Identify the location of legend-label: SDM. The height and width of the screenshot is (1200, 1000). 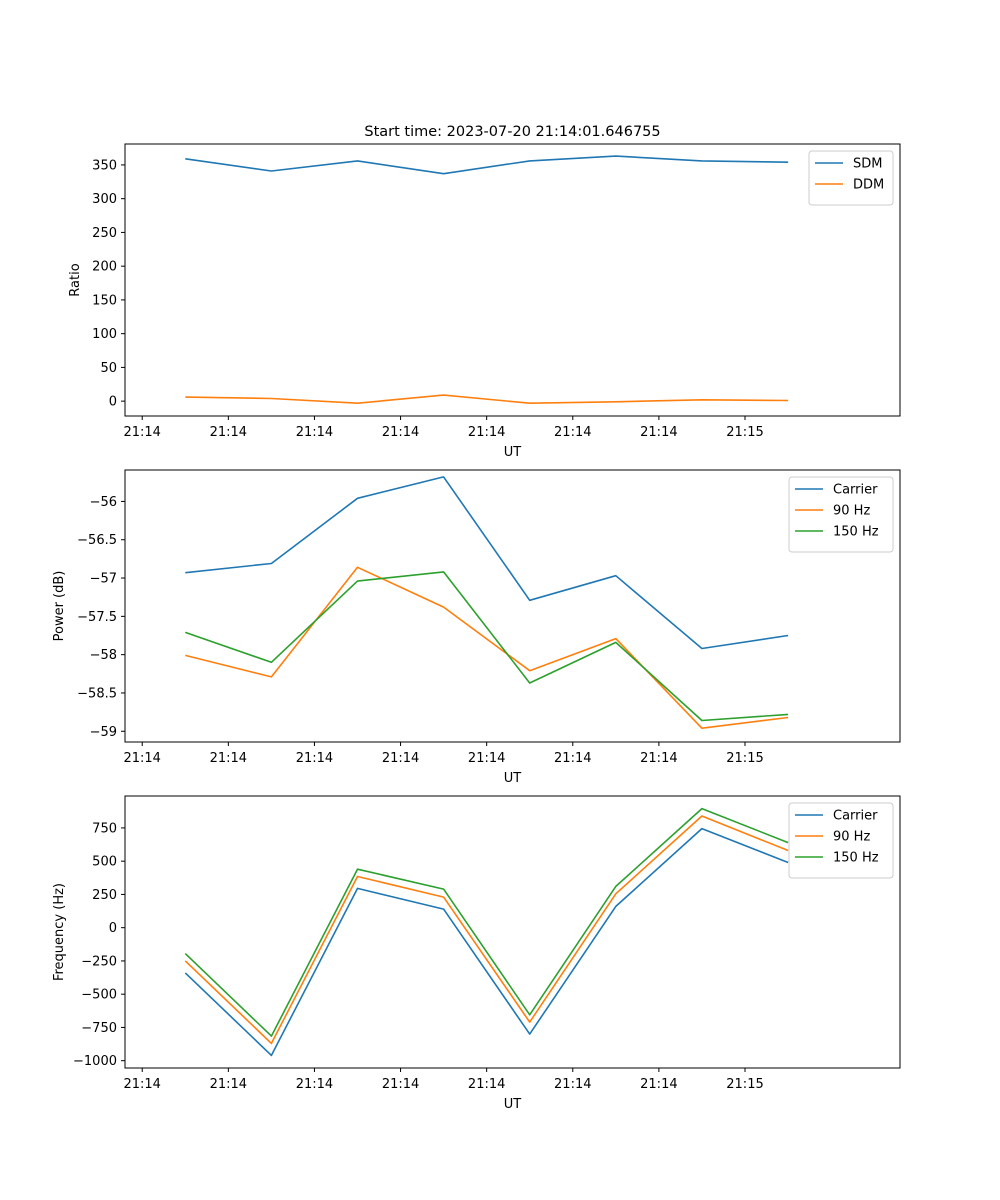
(867, 164).